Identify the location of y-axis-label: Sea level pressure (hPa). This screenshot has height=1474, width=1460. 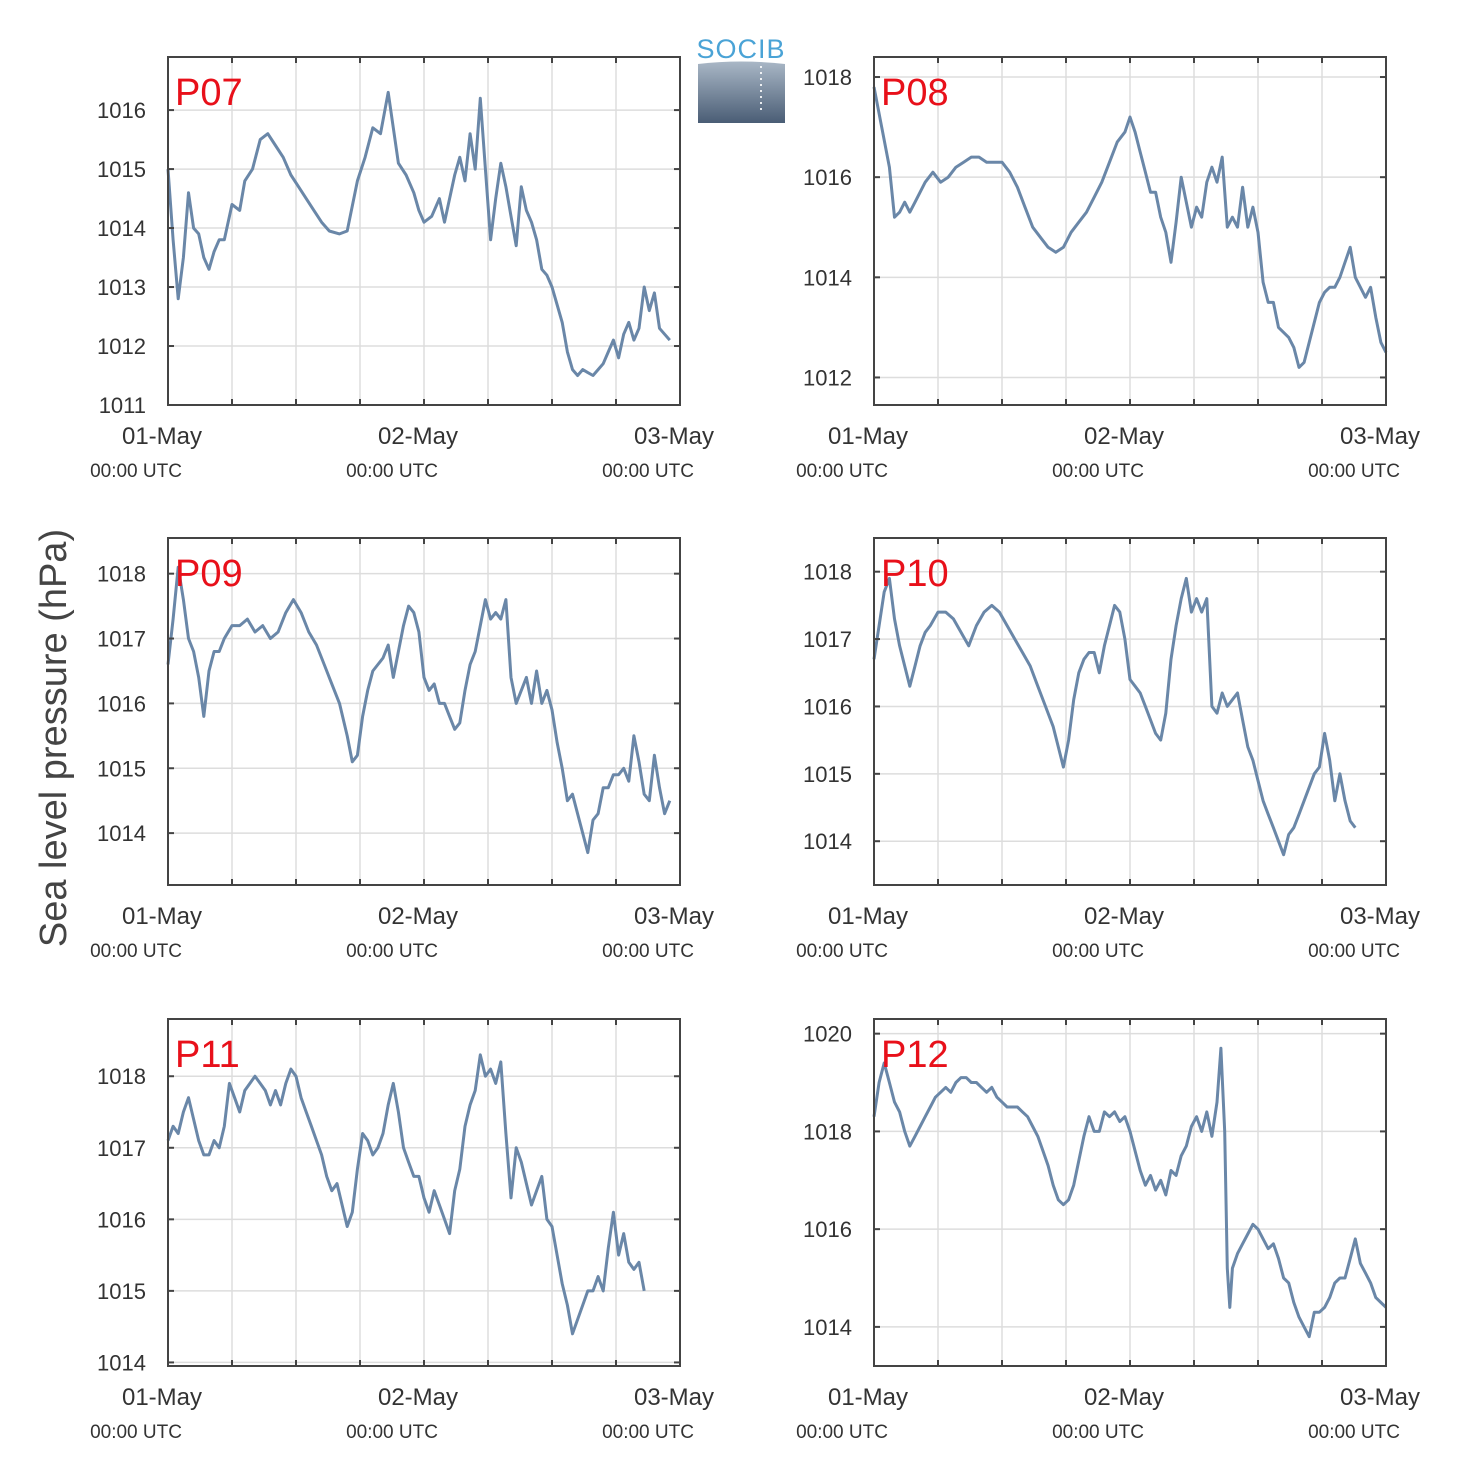
(54, 738).